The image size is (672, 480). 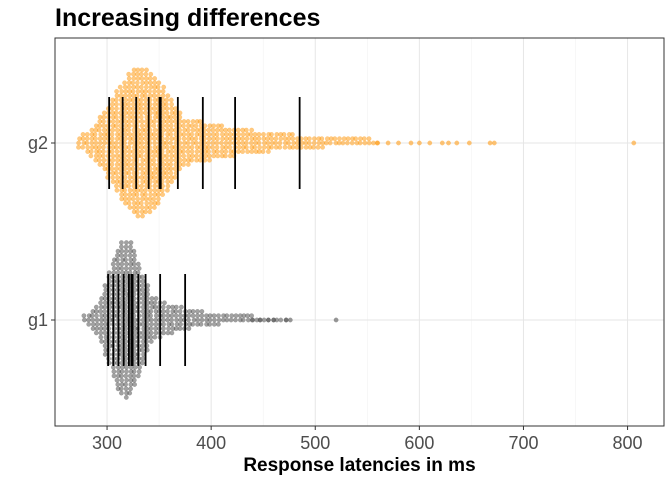 I want to click on x-tick-label: 300, so click(x=107, y=443).